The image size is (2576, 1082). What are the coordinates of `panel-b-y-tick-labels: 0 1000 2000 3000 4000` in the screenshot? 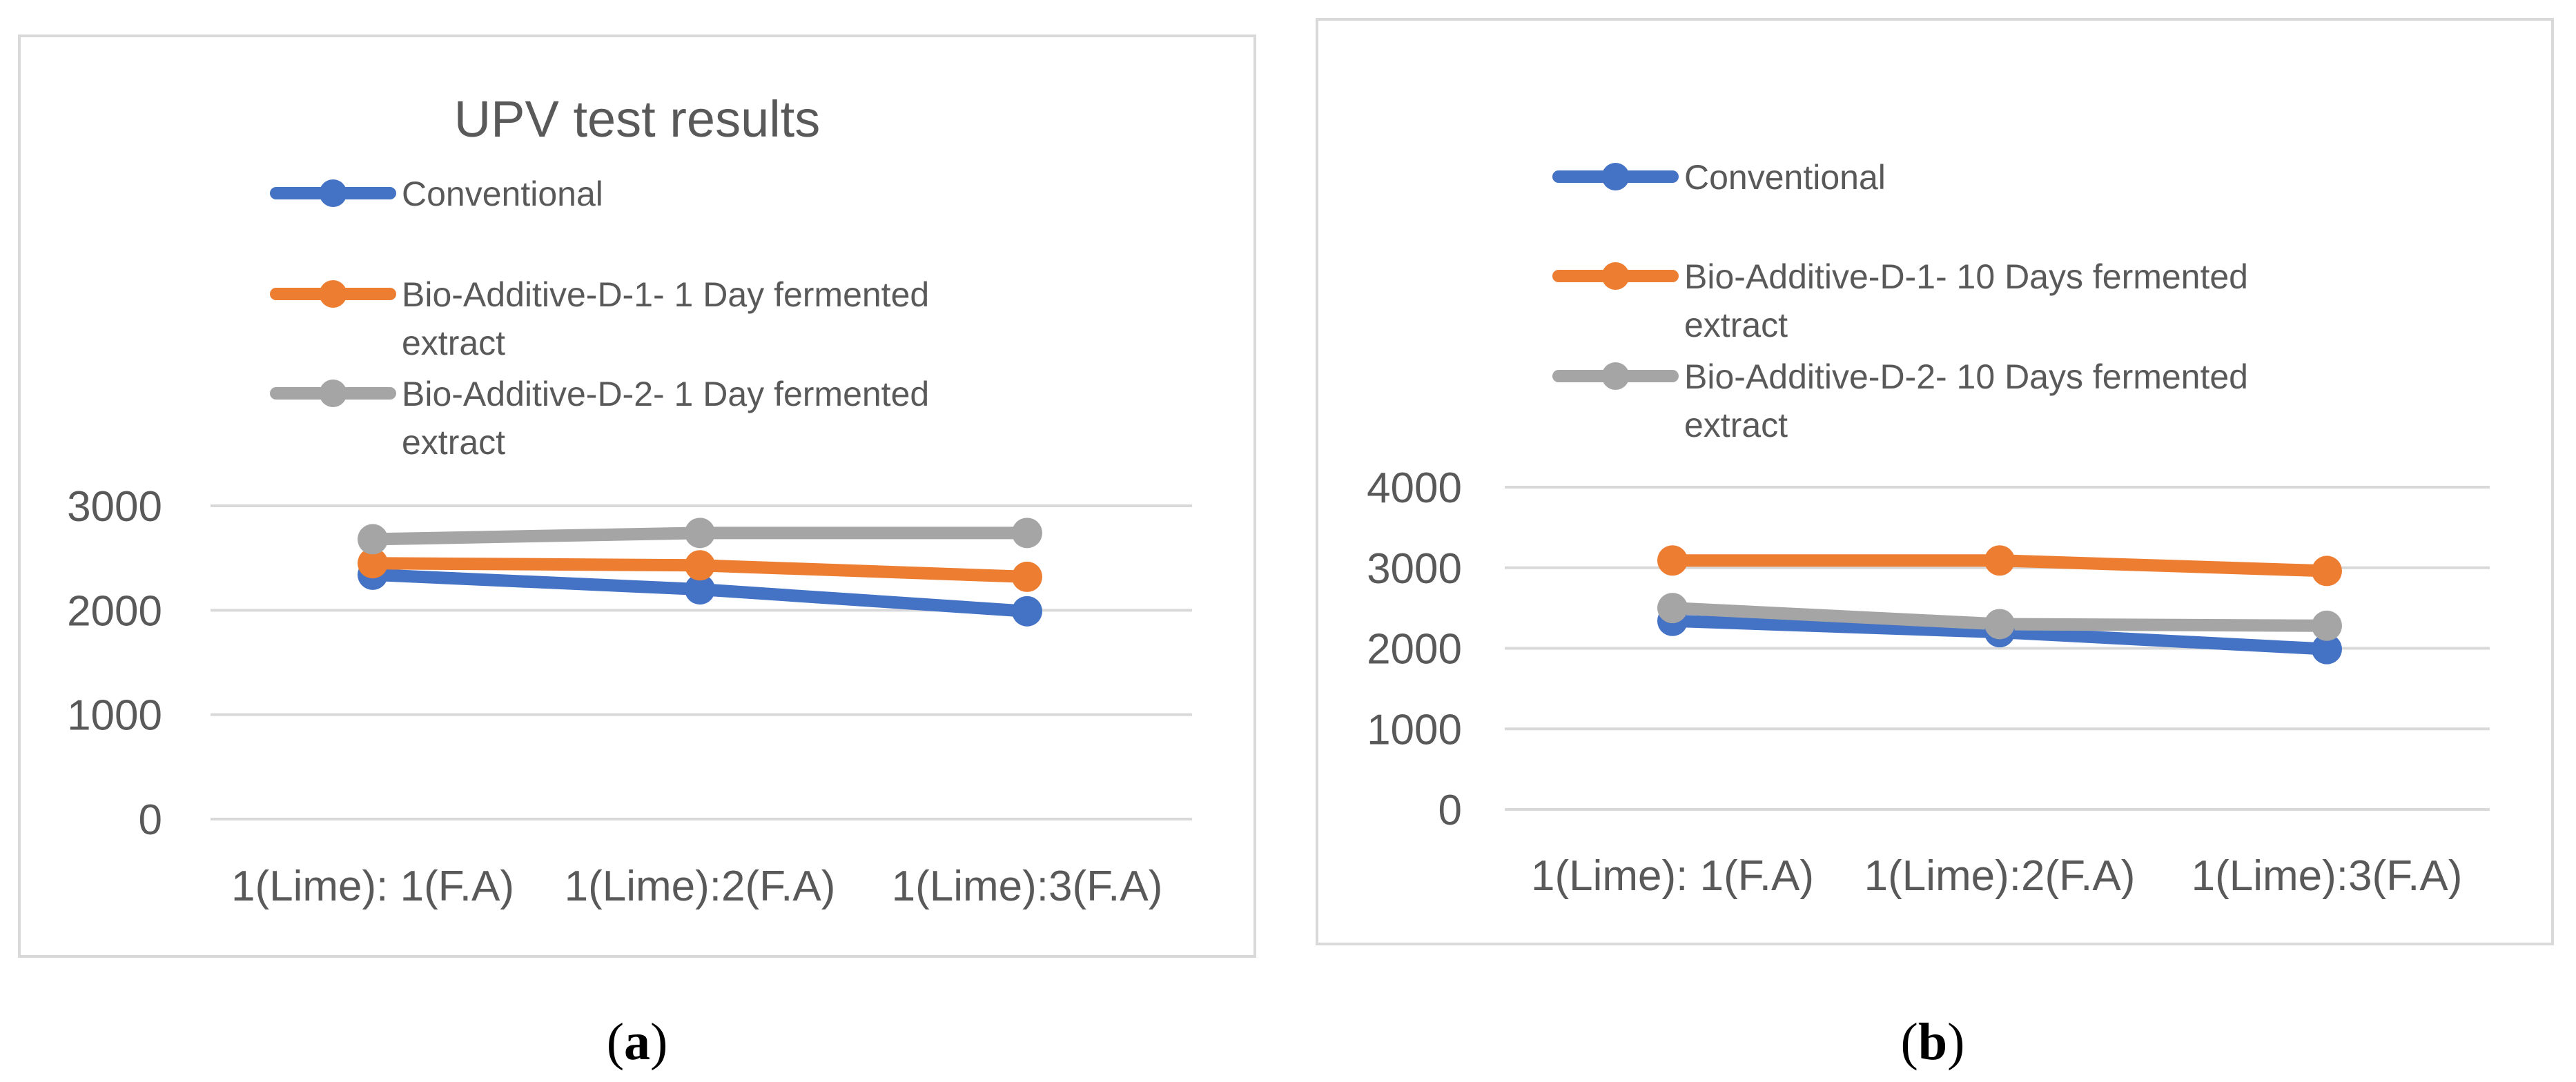 It's located at (1414, 649).